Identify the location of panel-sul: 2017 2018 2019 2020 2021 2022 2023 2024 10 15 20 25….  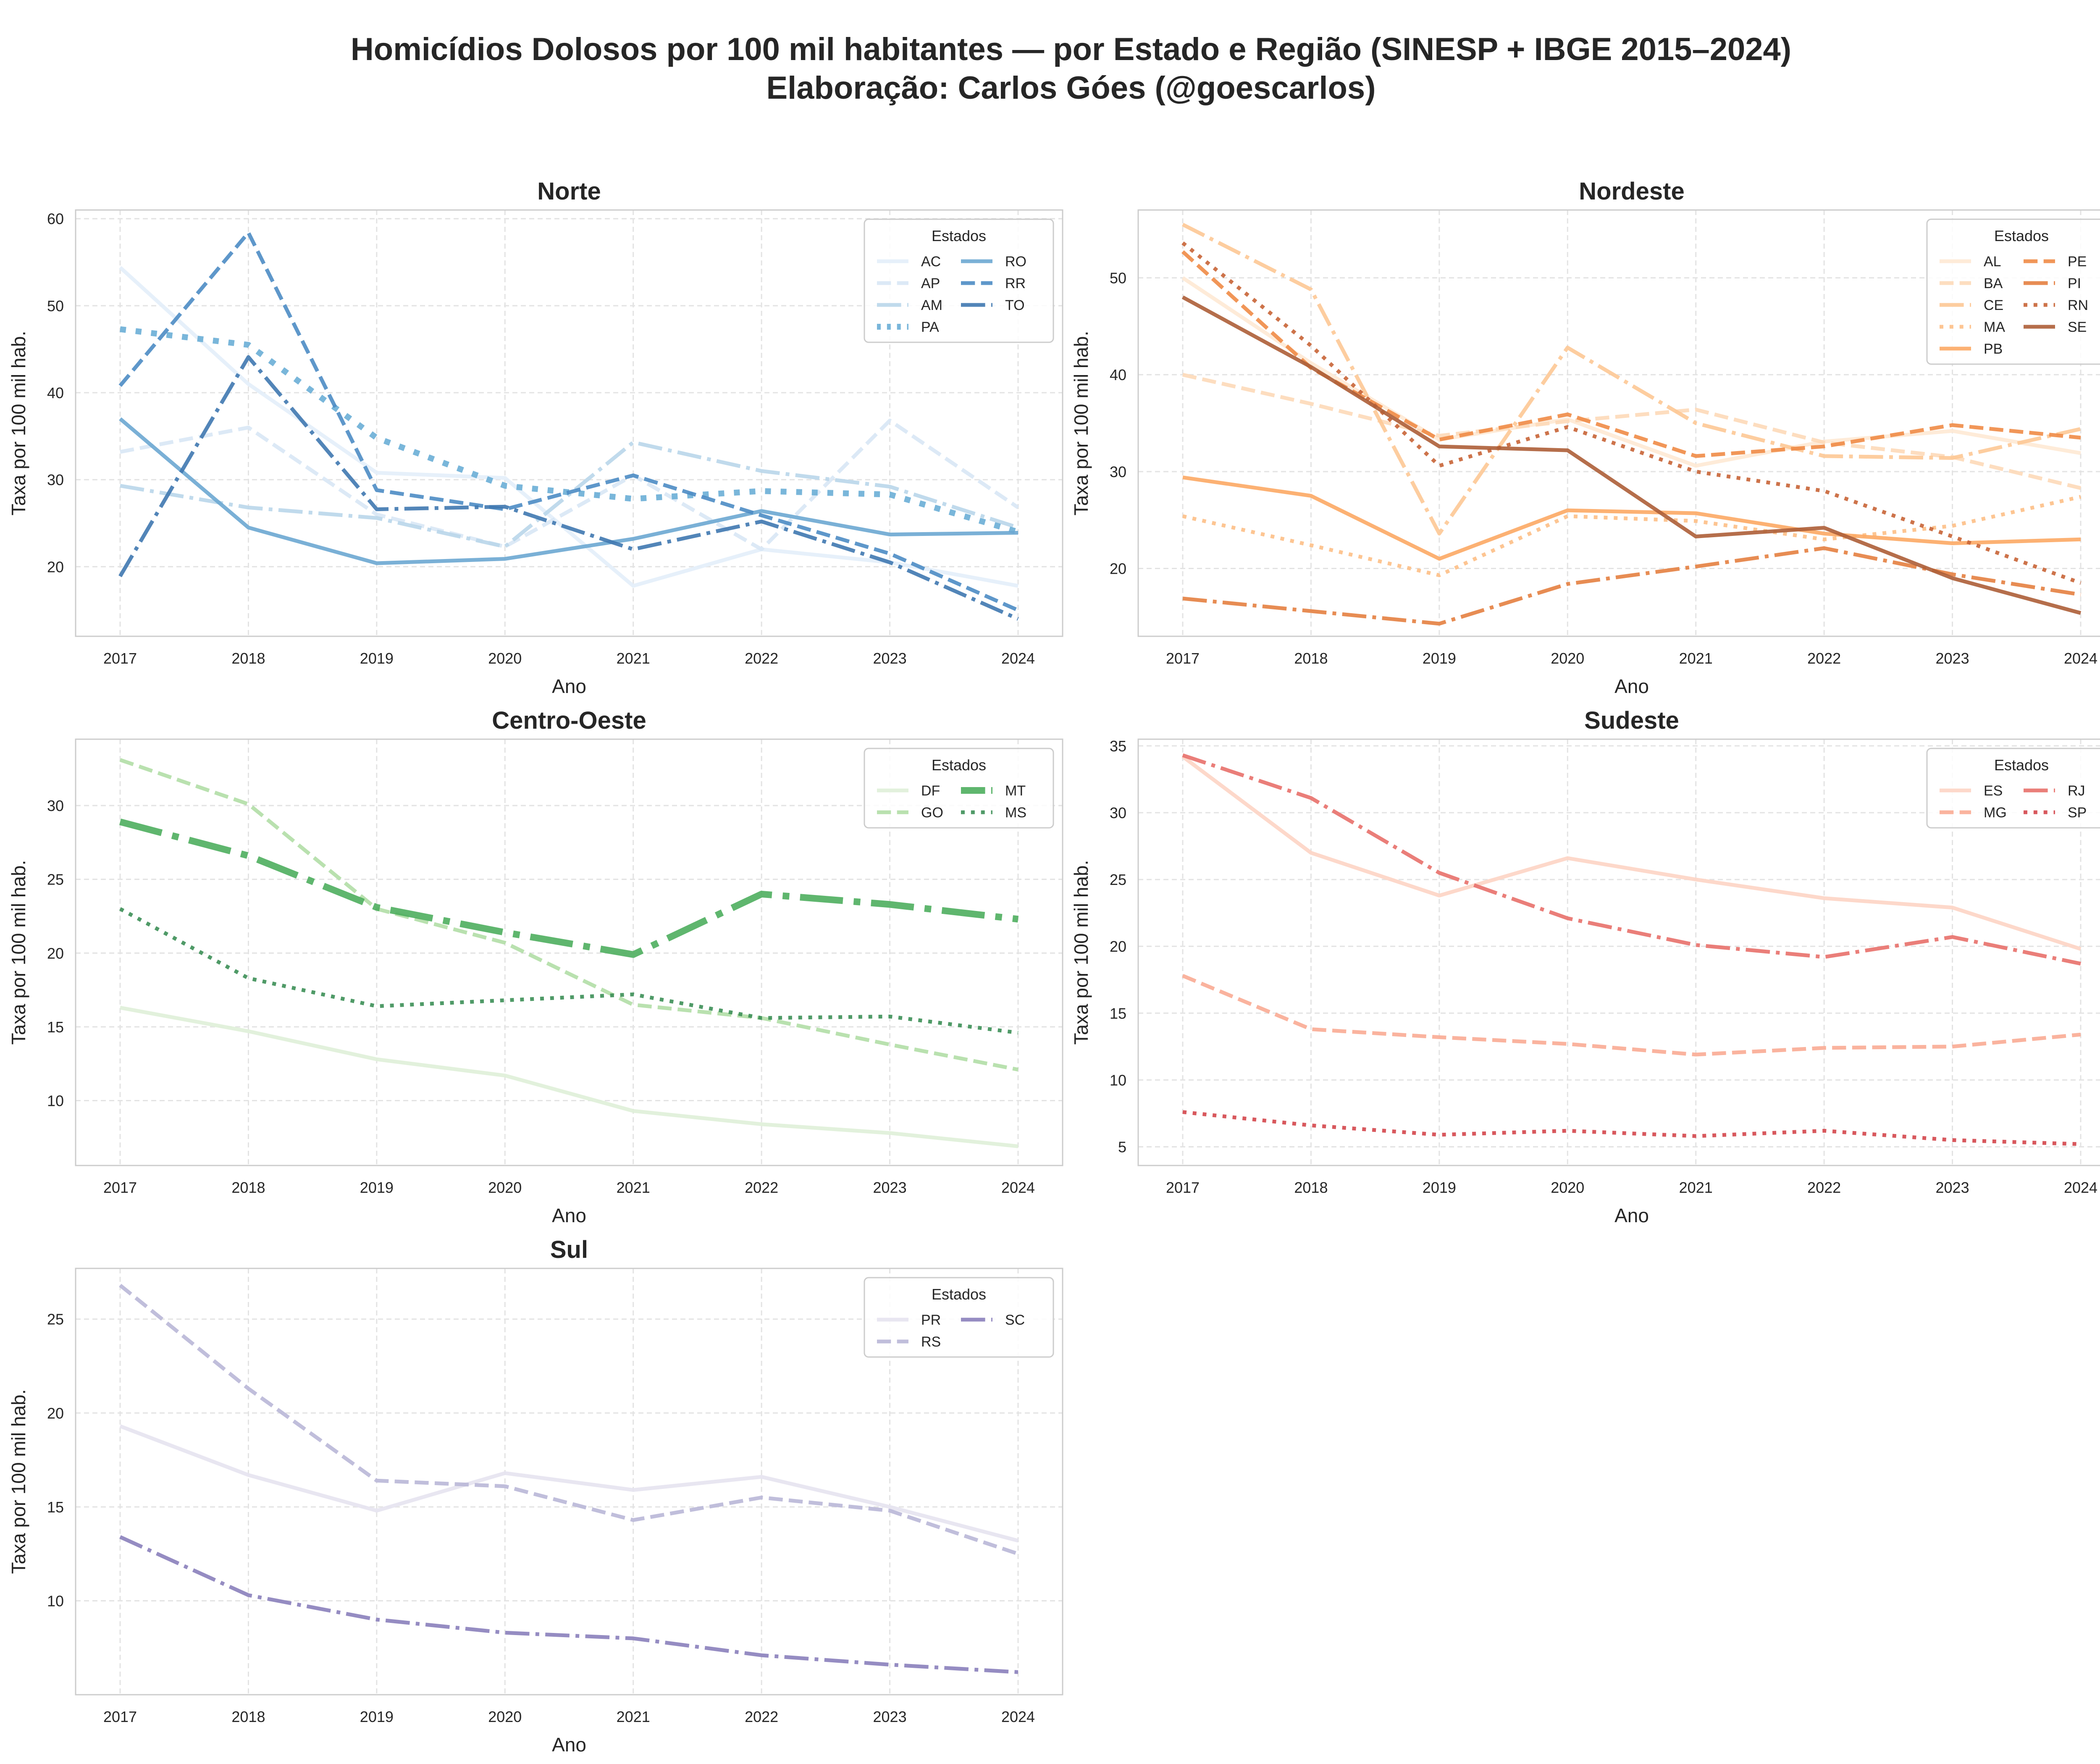
(535, 1496).